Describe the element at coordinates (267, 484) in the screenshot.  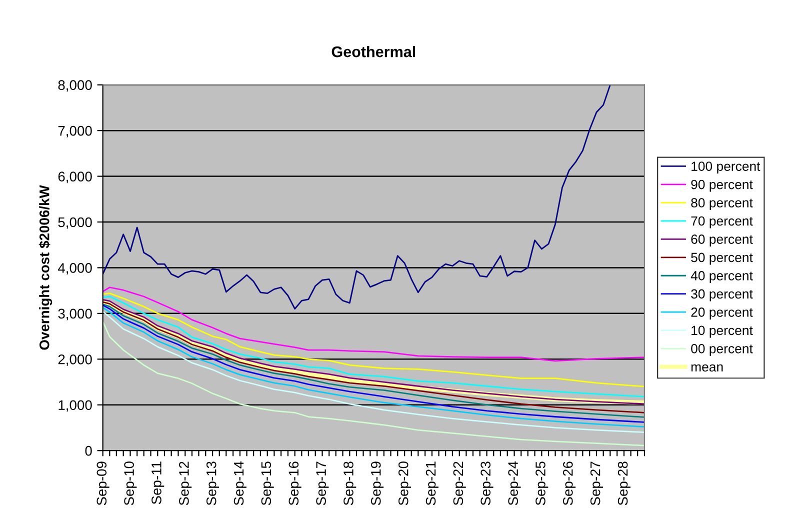
I see `x-tick-label: Sep-15` at that location.